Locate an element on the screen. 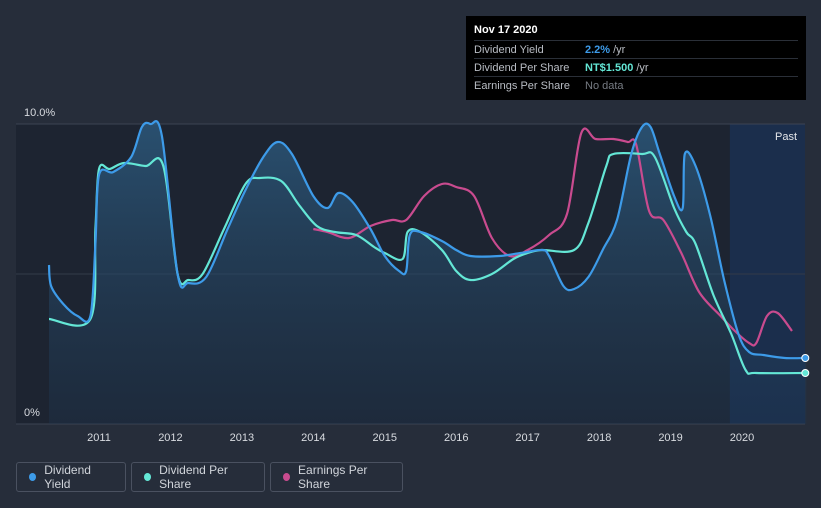  legend-dividend-per-share: Dividend Per Share is located at coordinates (198, 477).